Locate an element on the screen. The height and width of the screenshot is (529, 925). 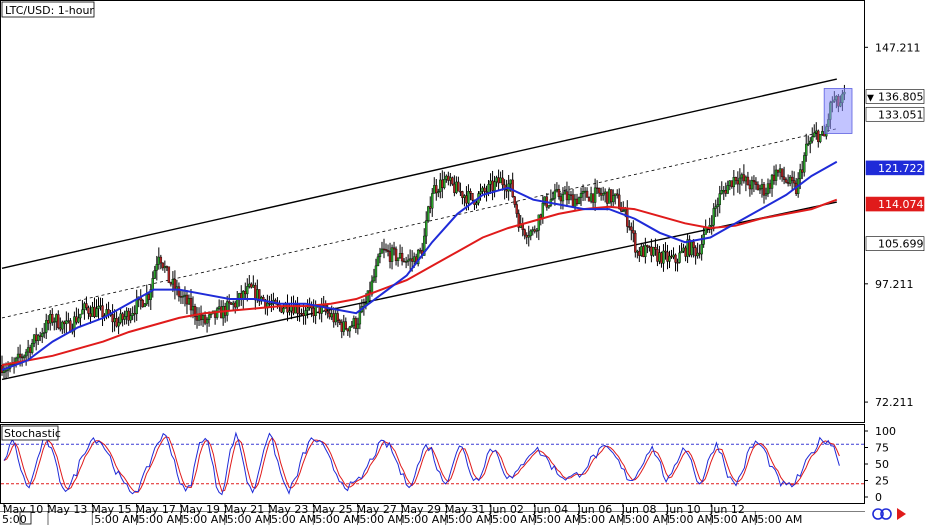
date-label: May 27 is located at coordinates (377, 509).